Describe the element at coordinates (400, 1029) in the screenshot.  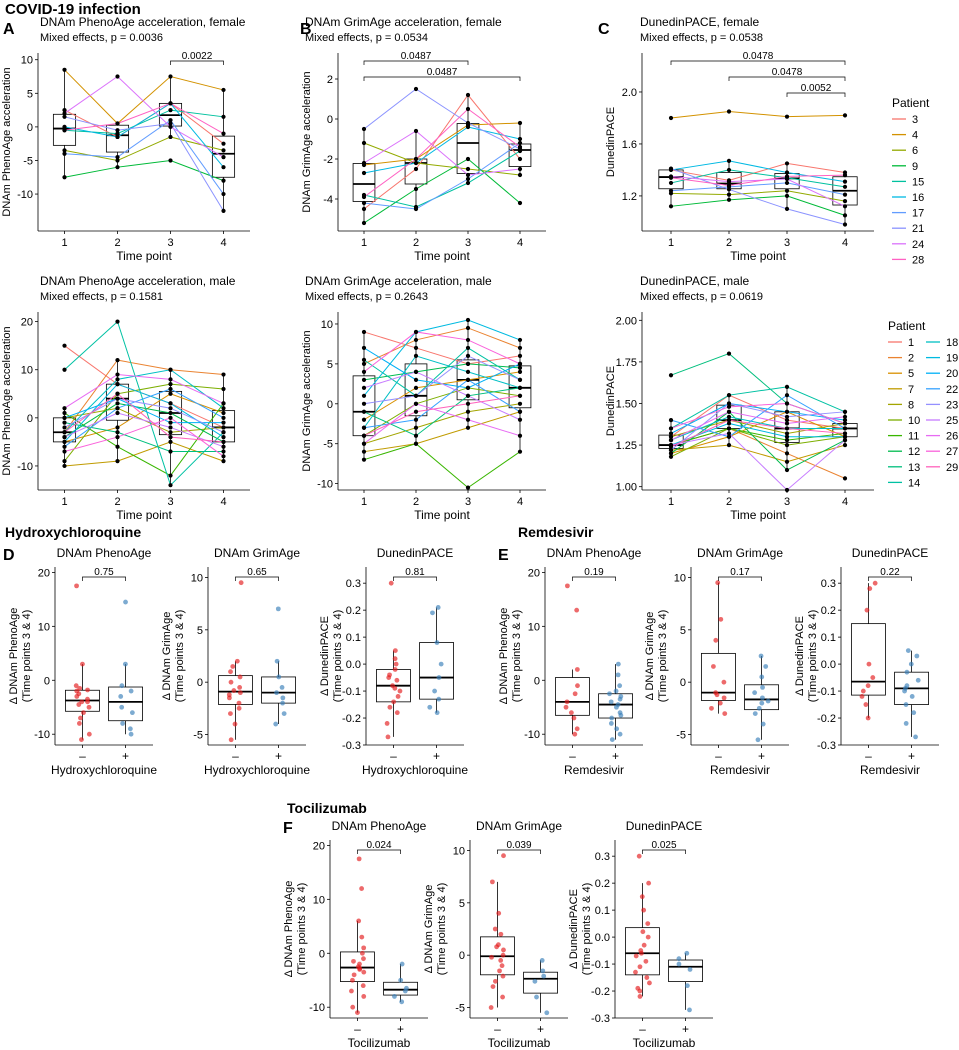
I see `x-tick-label: +` at that location.